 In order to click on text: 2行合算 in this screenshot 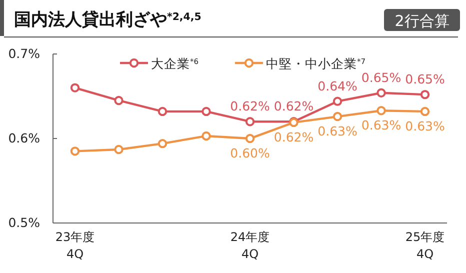, I will do `click(422, 21)`.